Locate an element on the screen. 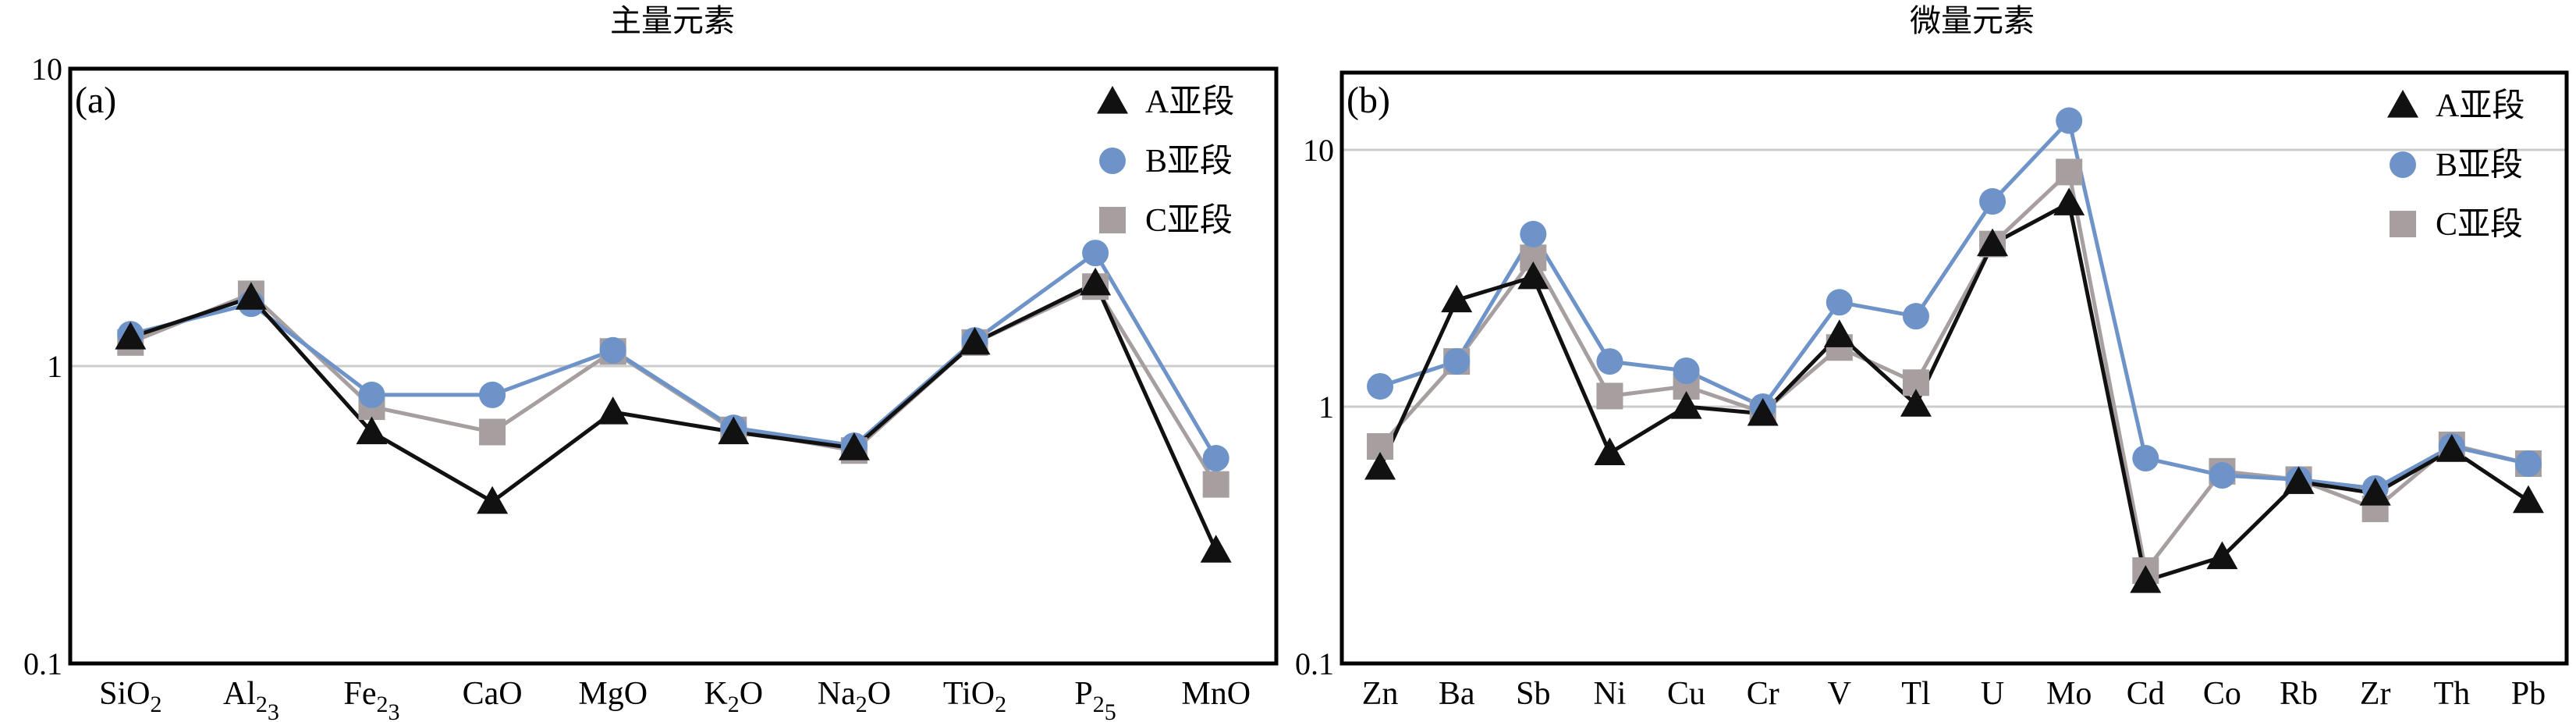  x-tick-label: Mo is located at coordinates (2069, 694).